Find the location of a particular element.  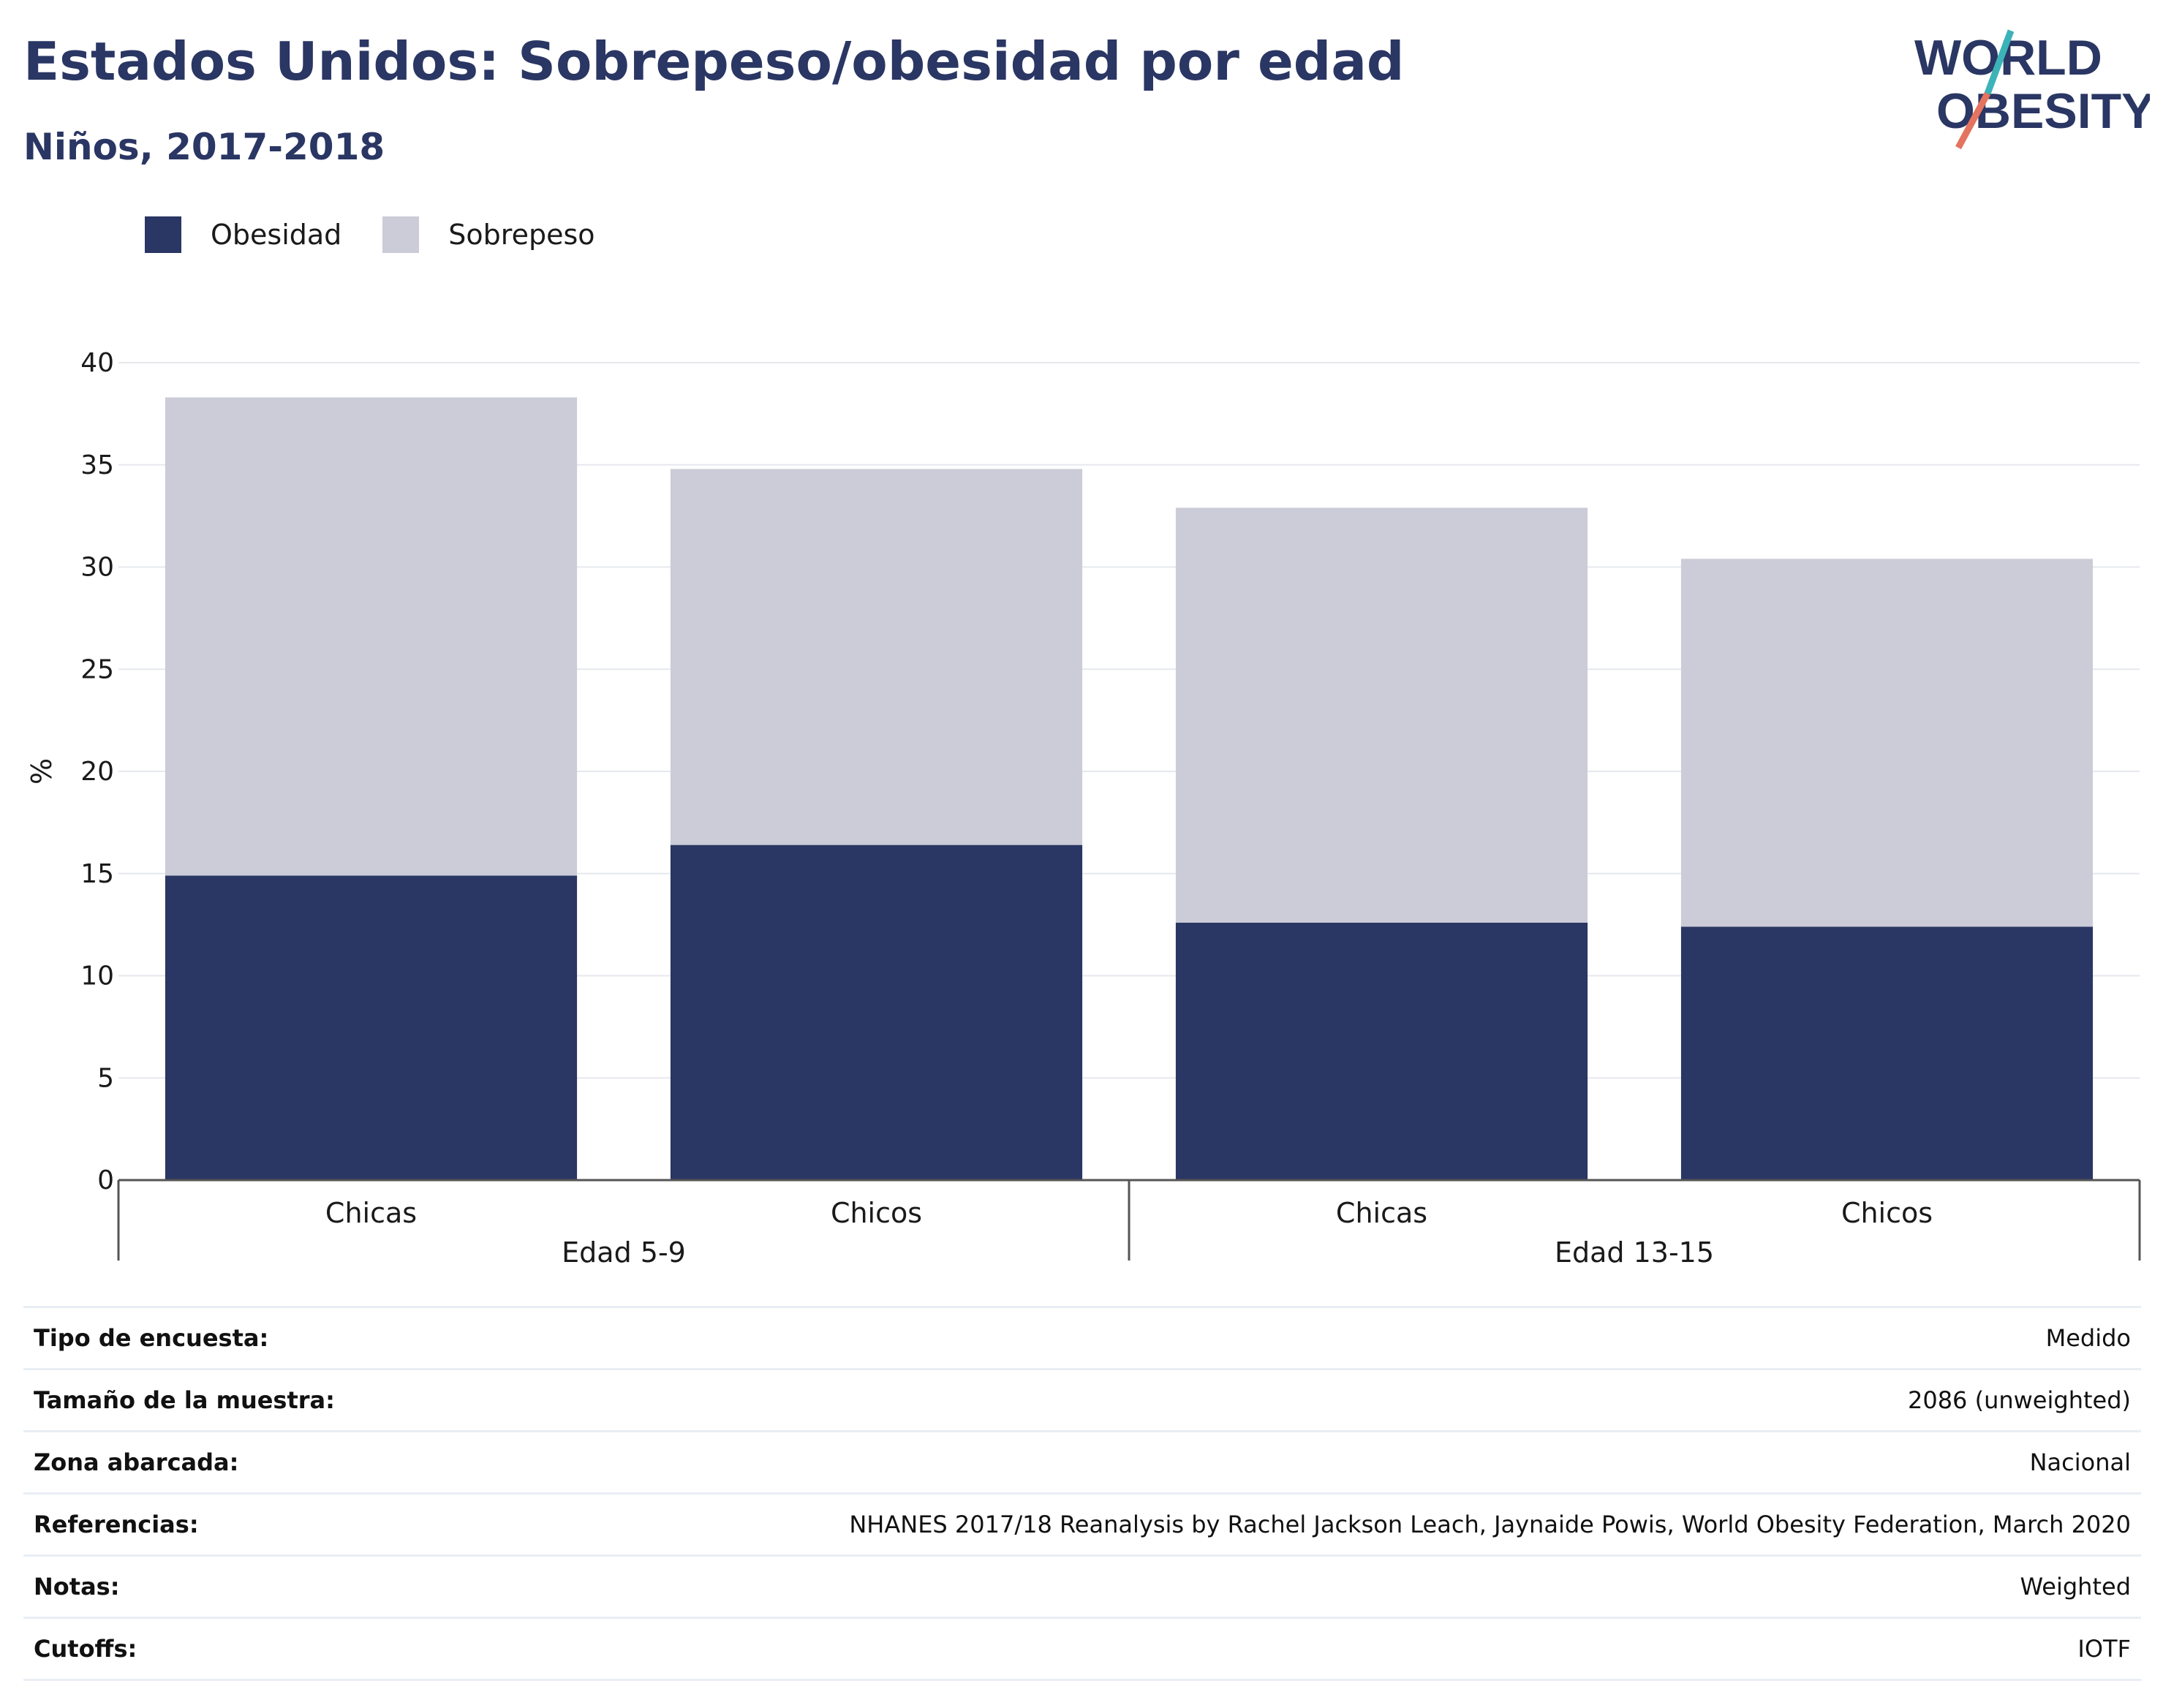

y-tick-label: 0 is located at coordinates (106, 1180).